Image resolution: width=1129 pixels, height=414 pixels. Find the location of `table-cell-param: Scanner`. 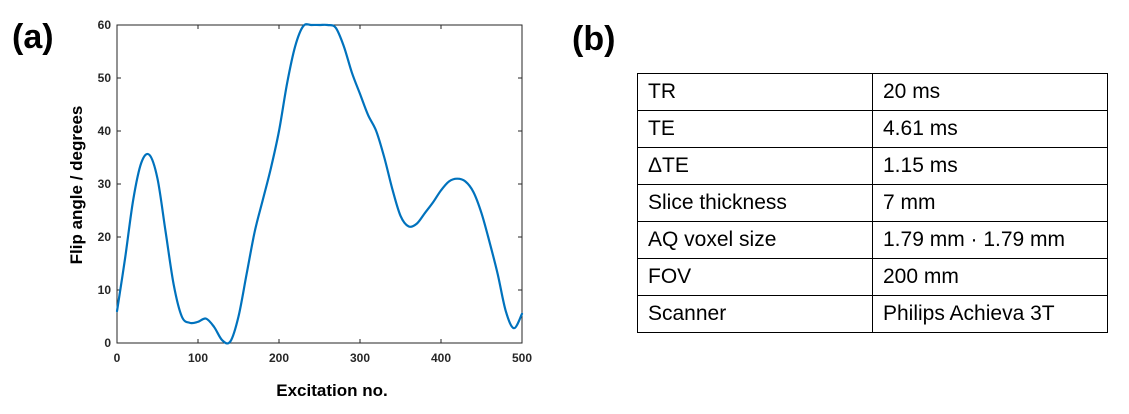

table-cell-param: Scanner is located at coordinates (755, 314).